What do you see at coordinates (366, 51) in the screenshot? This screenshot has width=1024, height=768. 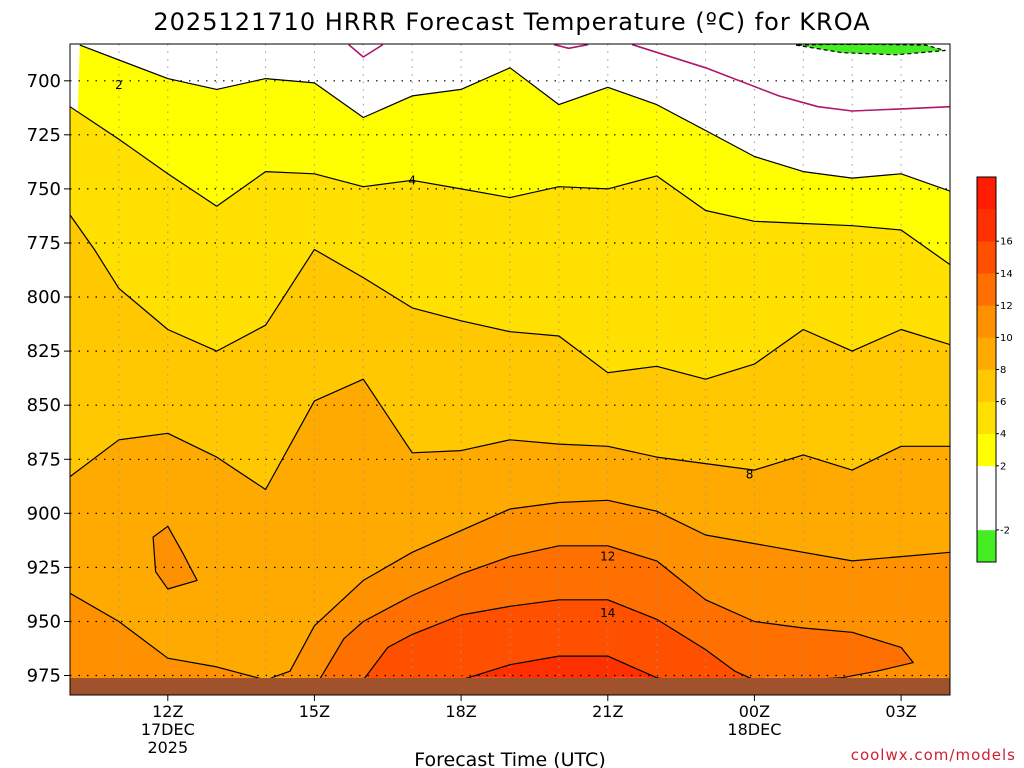 I see `contour-0-left` at bounding box center [366, 51].